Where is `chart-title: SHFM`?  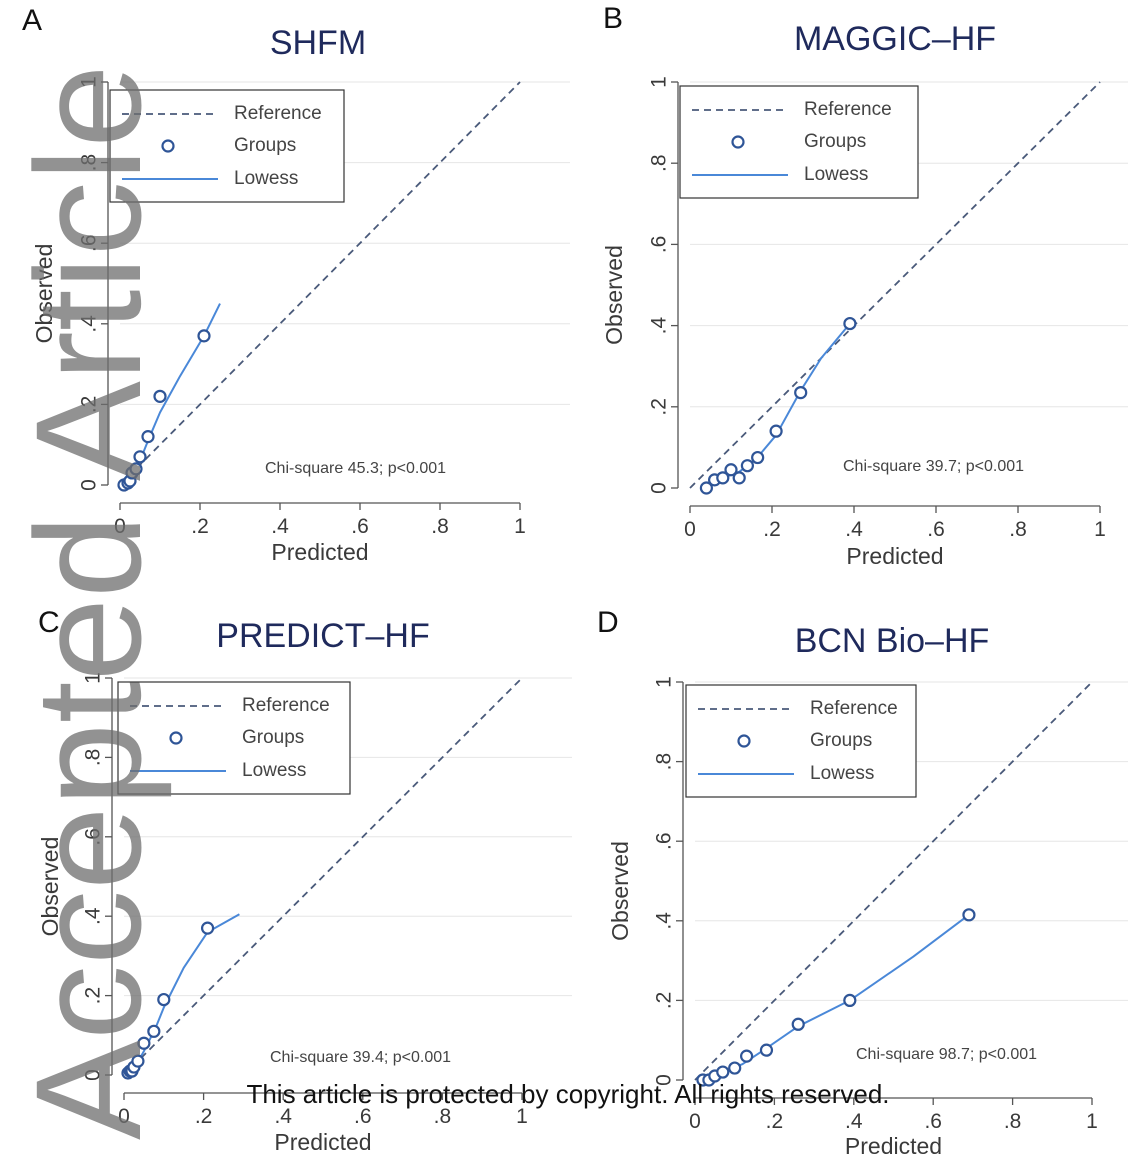
chart-title: SHFM is located at coordinates (318, 43).